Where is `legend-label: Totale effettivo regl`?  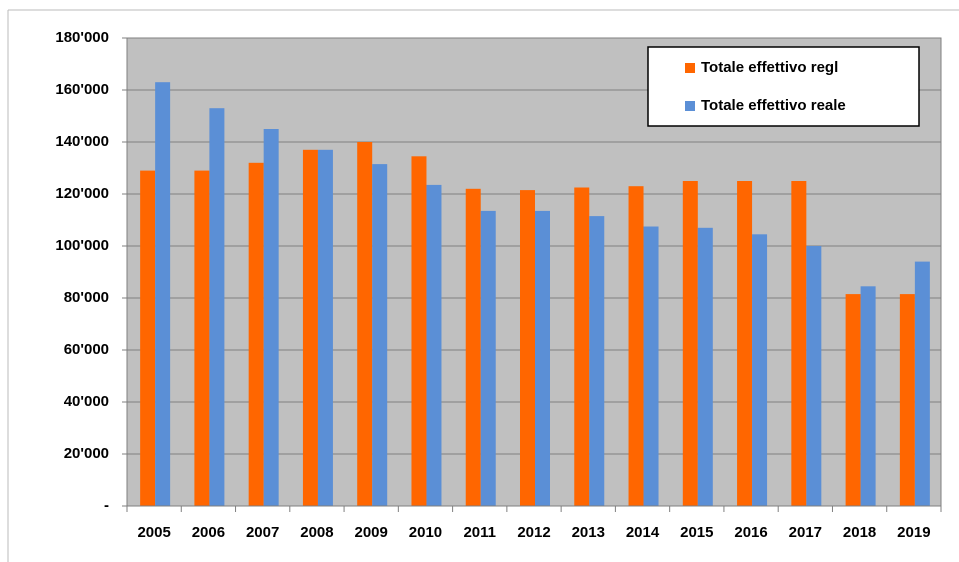
legend-label: Totale effettivo regl is located at coordinates (769, 67).